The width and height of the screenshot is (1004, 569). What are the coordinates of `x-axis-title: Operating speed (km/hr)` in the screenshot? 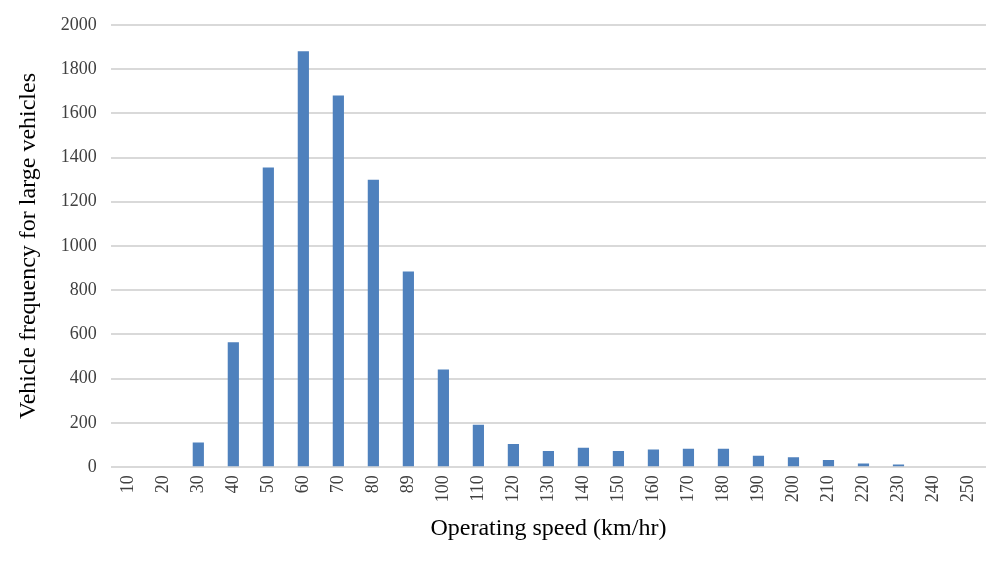 It's located at (548, 526).